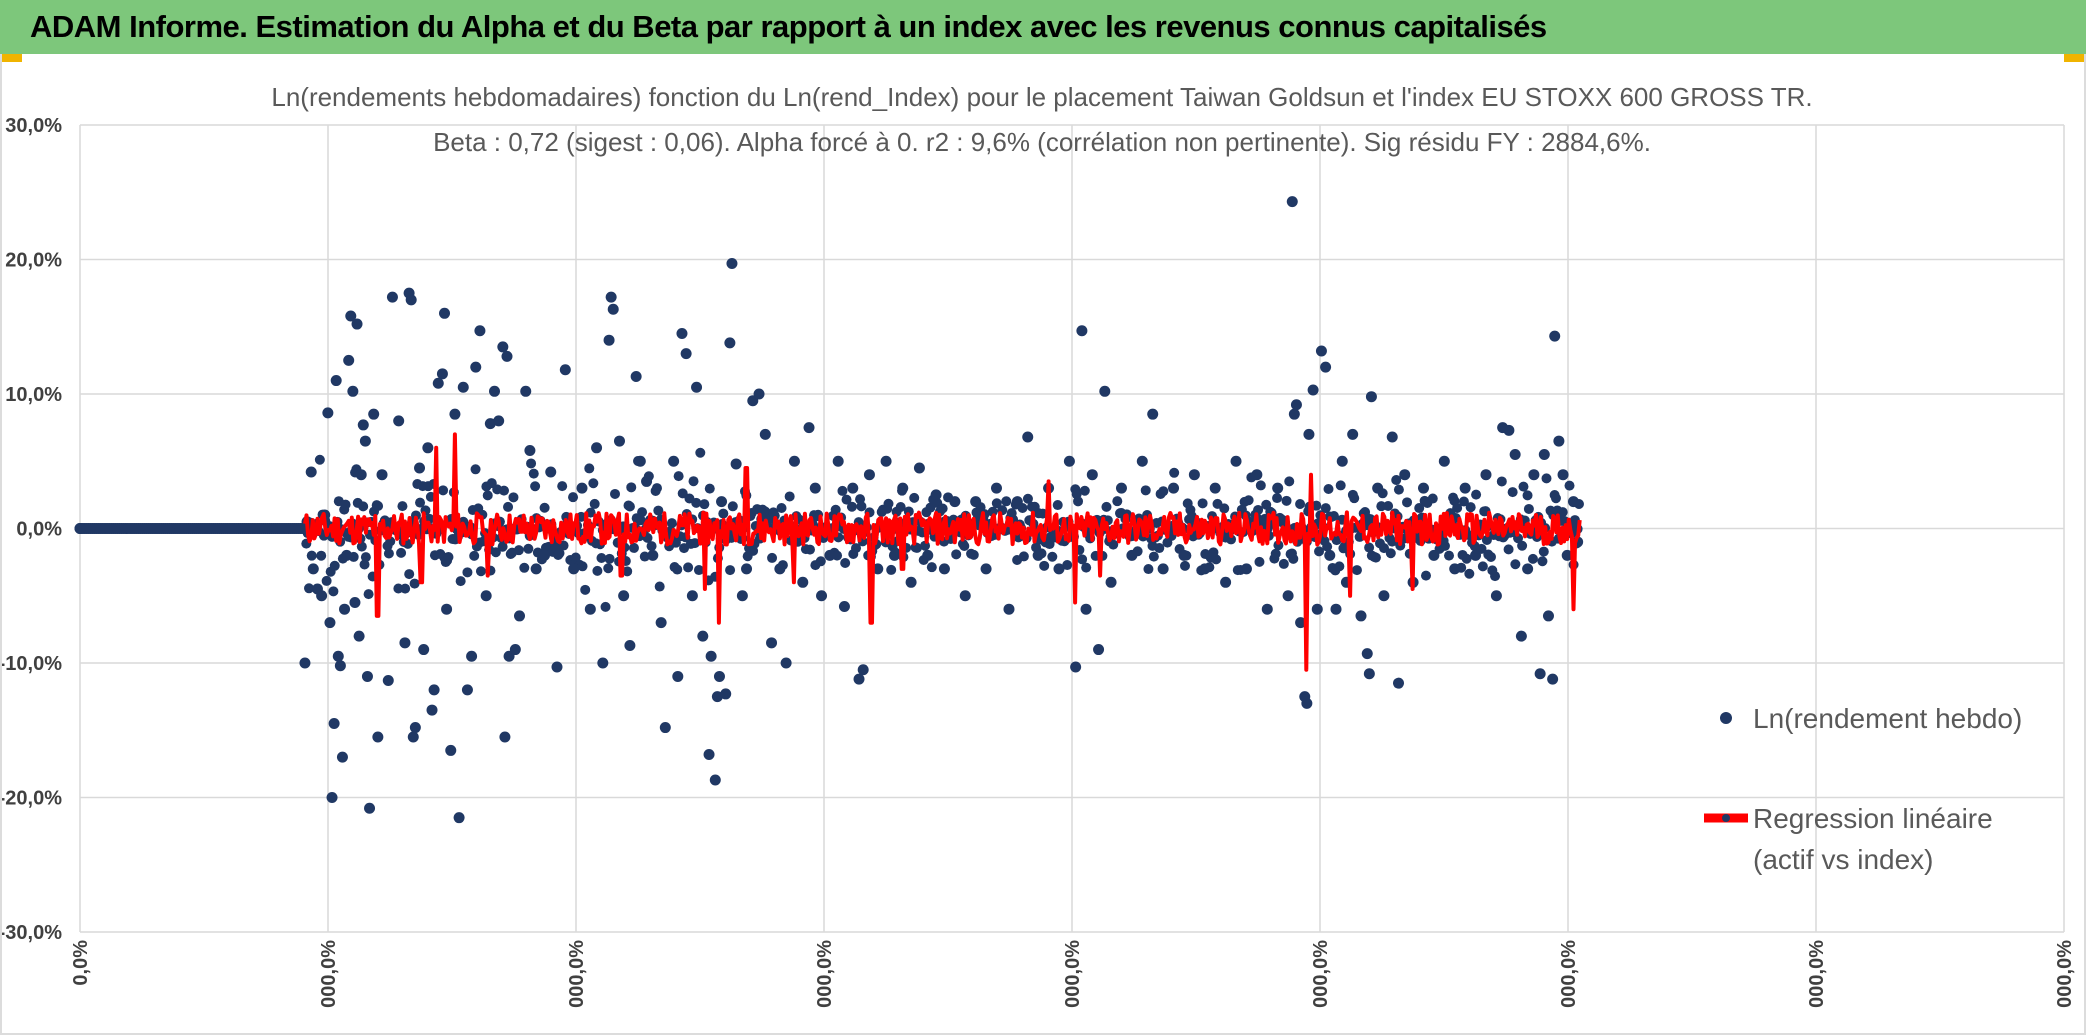 This screenshot has height=1035, width=2086. I want to click on regression-series, so click(942, 552).